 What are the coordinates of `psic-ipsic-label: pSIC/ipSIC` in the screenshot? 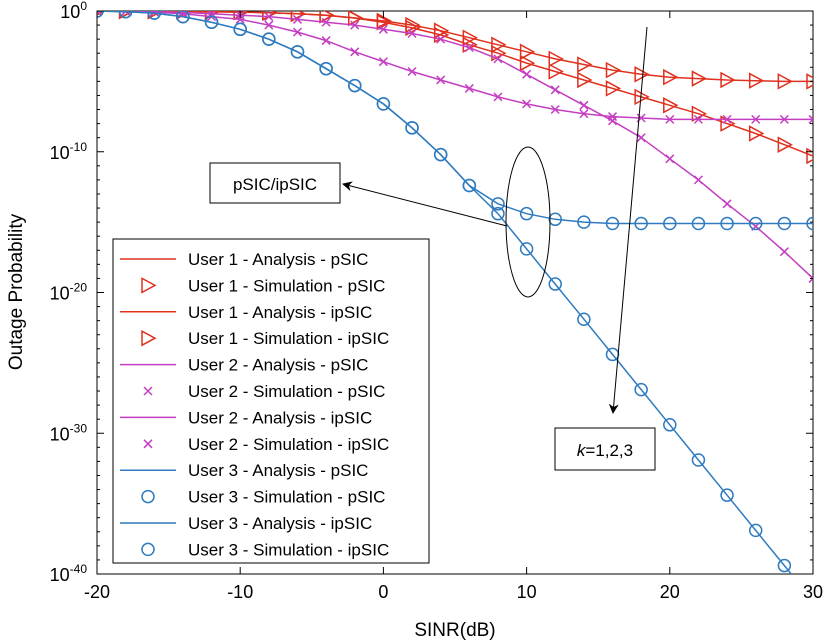 It's located at (275, 184).